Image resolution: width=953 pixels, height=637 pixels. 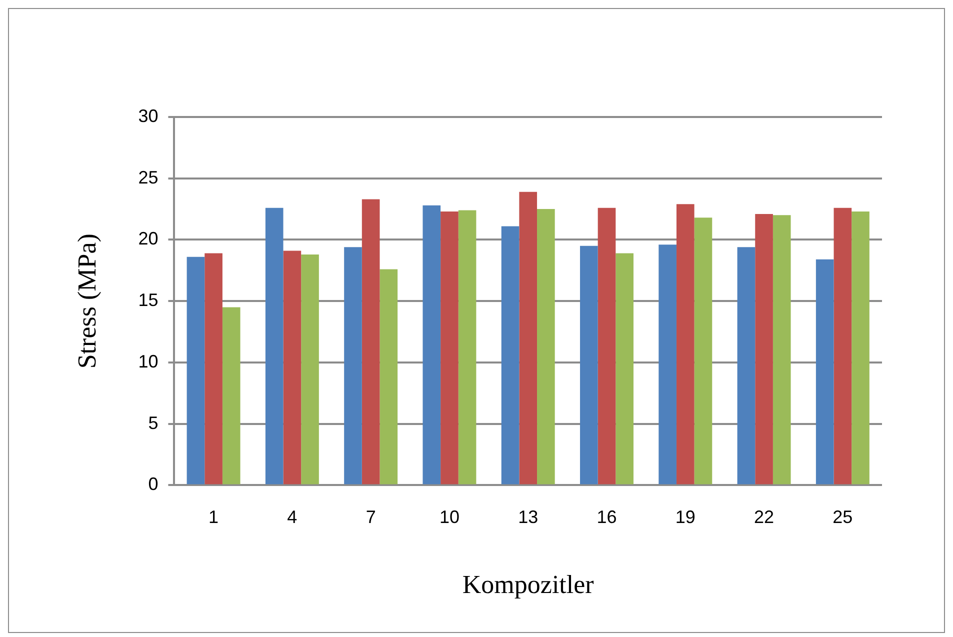 What do you see at coordinates (528, 585) in the screenshot?
I see `x-axis-title: Kompozitler` at bounding box center [528, 585].